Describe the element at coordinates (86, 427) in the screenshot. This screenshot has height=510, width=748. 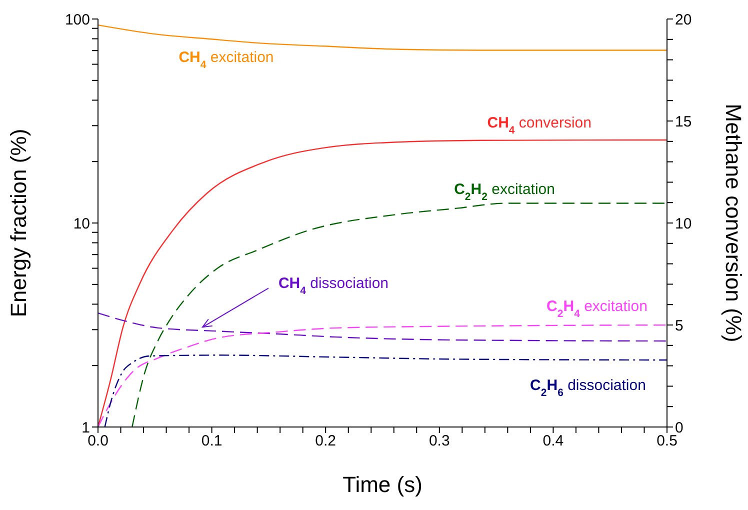
I see `y-tick-label: 1` at that location.